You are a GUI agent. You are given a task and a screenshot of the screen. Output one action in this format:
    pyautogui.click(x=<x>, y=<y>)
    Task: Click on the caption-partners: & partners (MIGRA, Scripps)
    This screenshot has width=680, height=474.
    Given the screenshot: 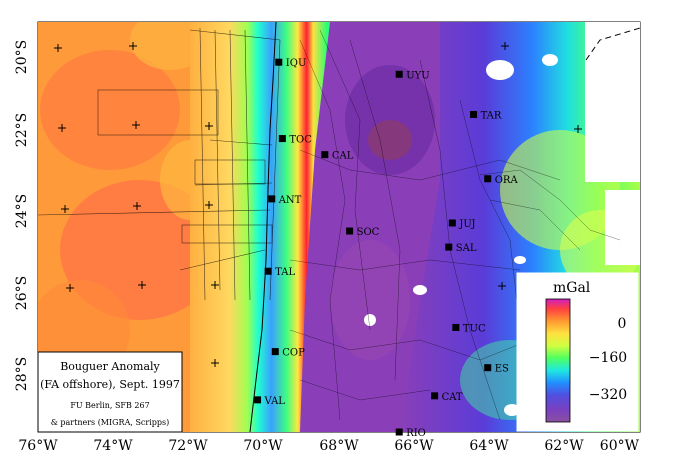 What is the action you would take?
    pyautogui.click(x=110, y=422)
    